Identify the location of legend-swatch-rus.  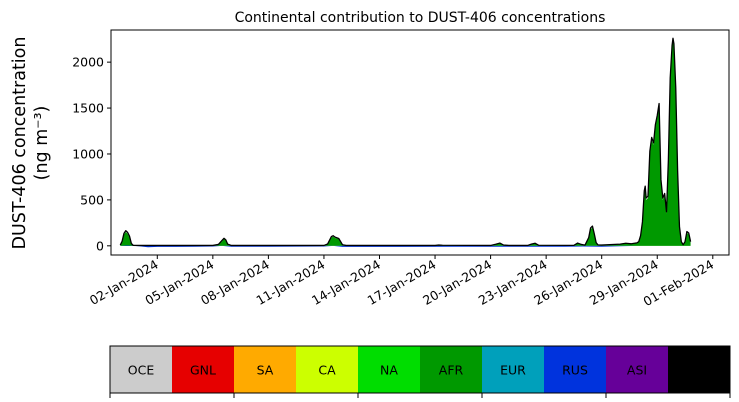
(575, 369).